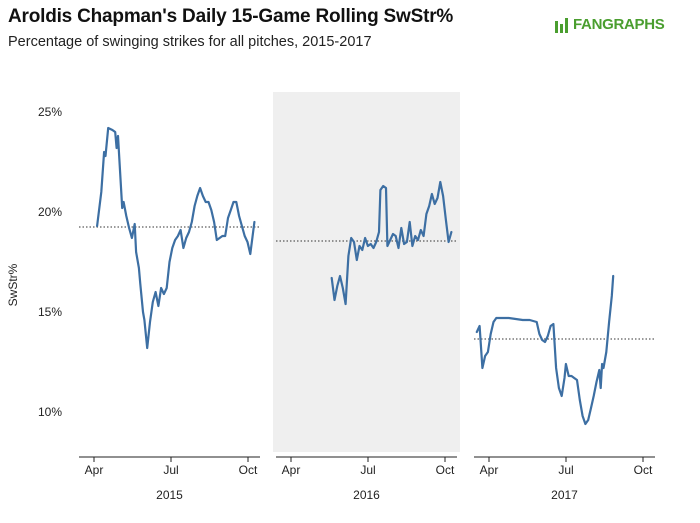 The image size is (700, 523). I want to click on y-tick-label: 10%, so click(50, 412).